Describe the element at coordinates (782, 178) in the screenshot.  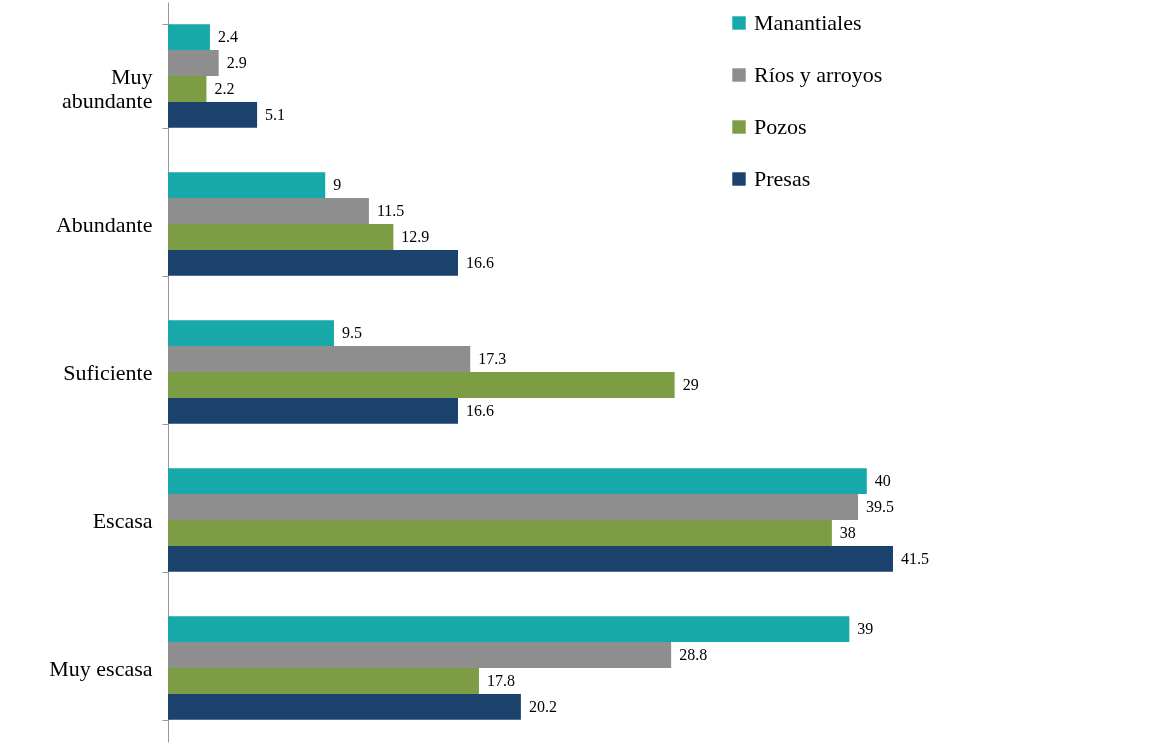
I see `legend-label: Presas` at that location.